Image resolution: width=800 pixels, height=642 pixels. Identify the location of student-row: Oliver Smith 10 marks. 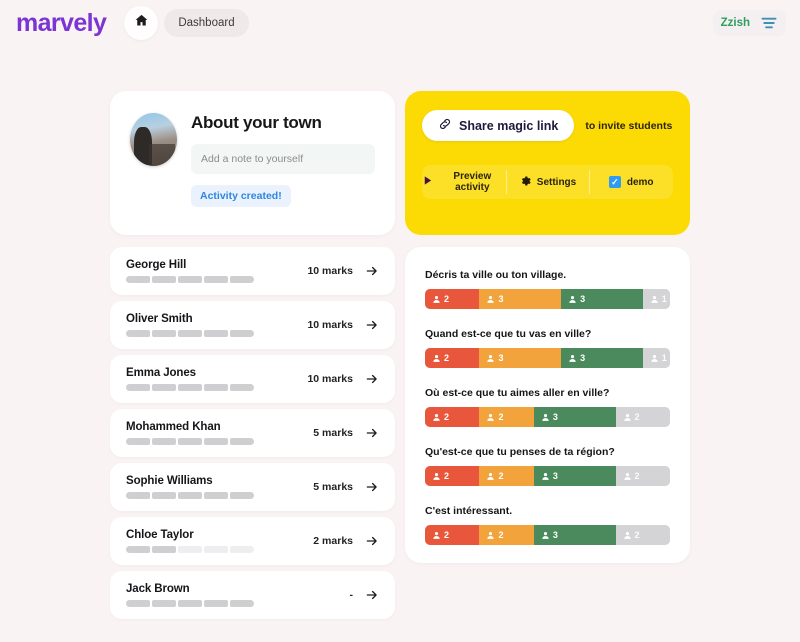
(252, 325).